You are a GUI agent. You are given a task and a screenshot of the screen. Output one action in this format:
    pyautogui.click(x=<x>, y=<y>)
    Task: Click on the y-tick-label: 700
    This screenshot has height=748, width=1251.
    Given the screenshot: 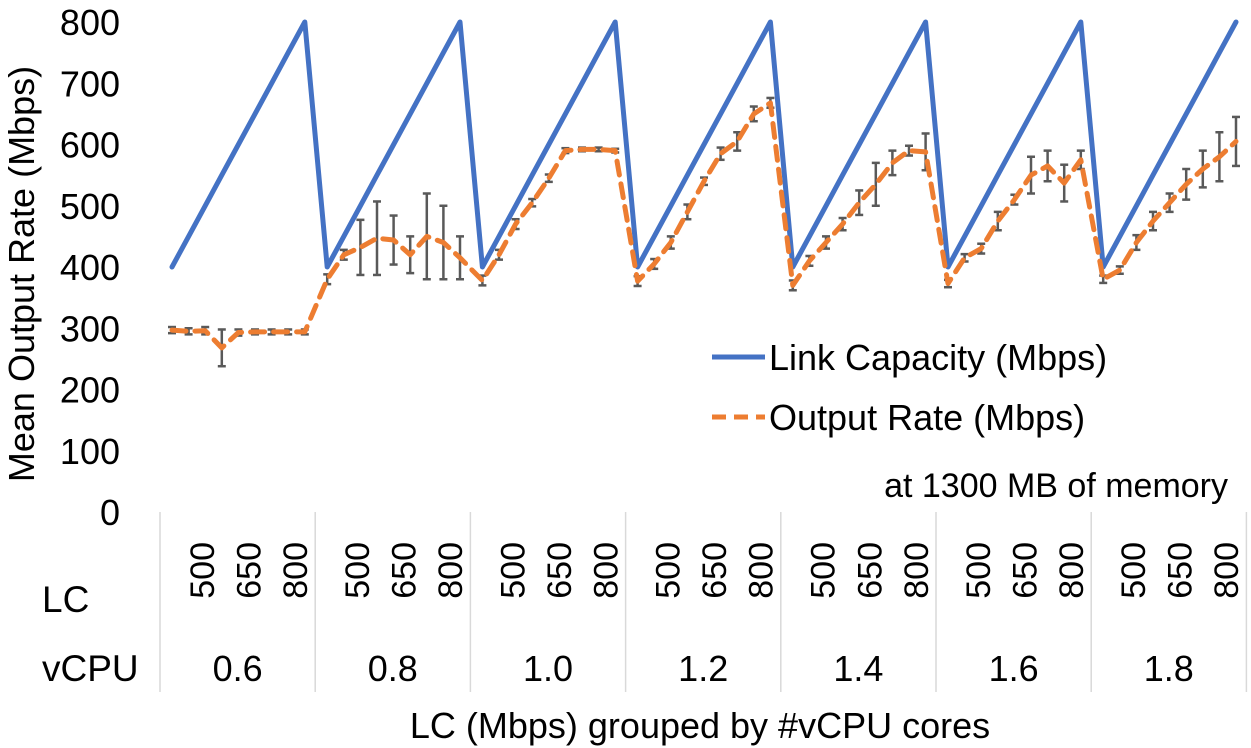 What is the action you would take?
    pyautogui.click(x=90, y=83)
    